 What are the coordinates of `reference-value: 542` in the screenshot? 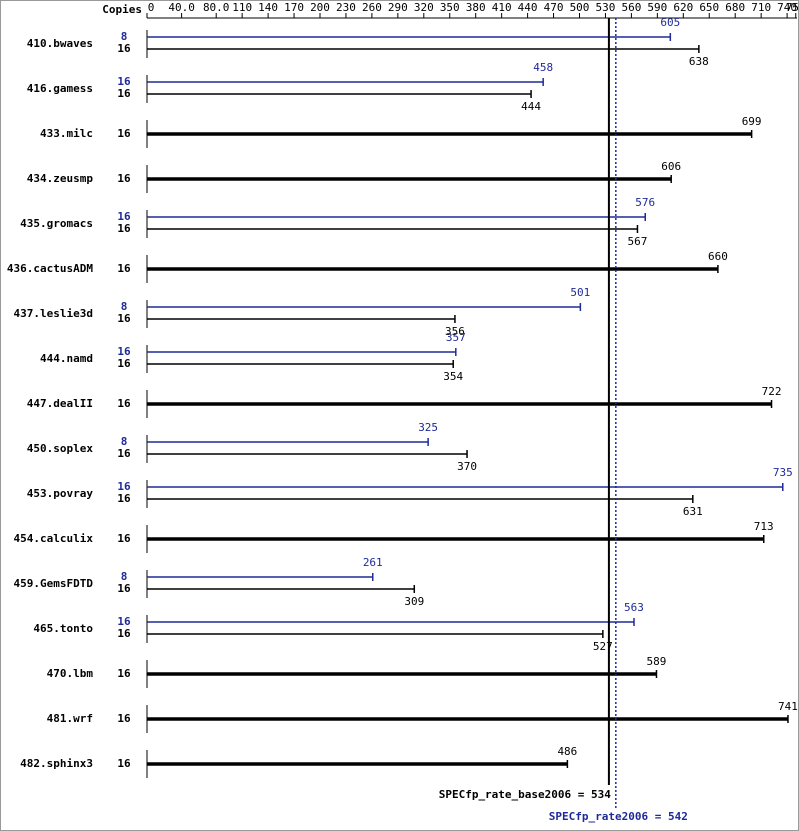 It's located at (678, 816).